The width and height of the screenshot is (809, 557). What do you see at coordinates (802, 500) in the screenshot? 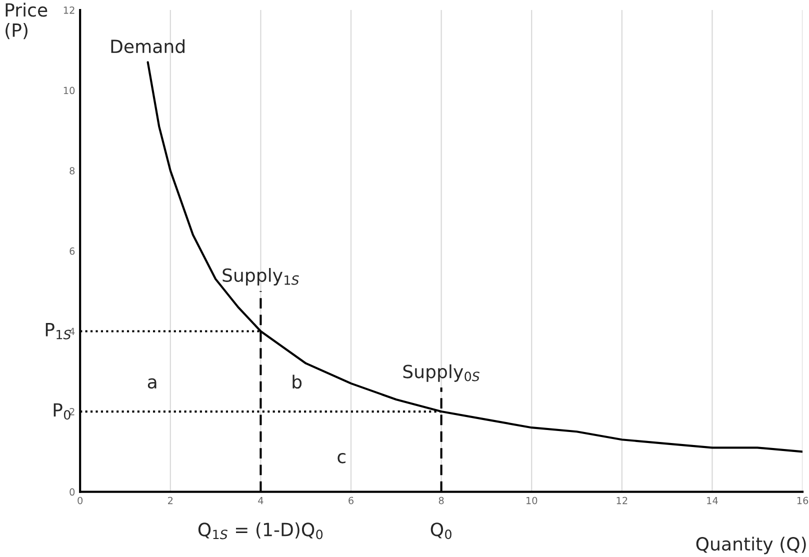
I see `x-tick-label: 16` at bounding box center [802, 500].